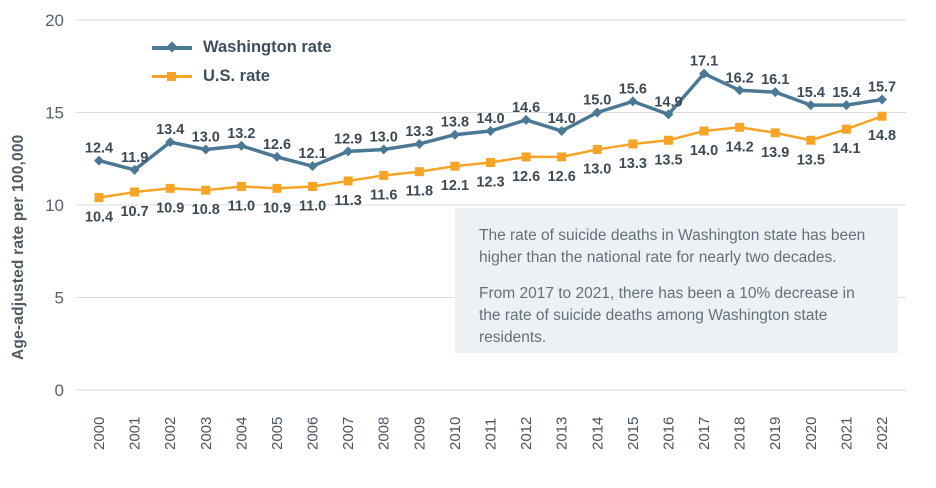 The width and height of the screenshot is (936, 488). I want to click on x-tick-label: 2020, so click(811, 433).